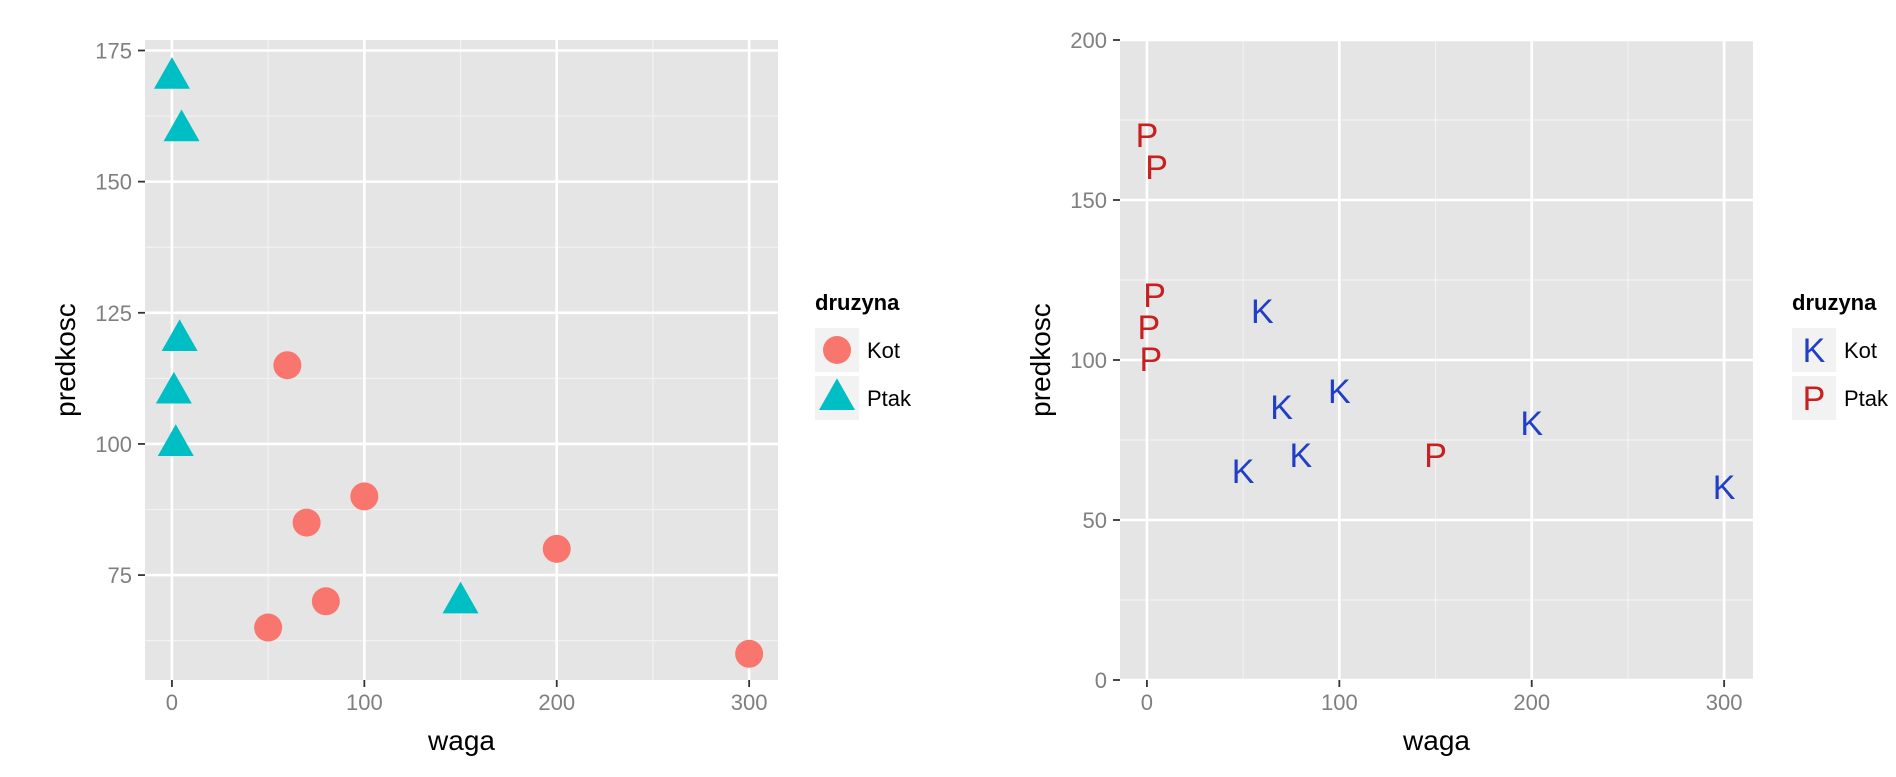 The width and height of the screenshot is (1896, 777). I want to click on legend-key-ptak: P, so click(1814, 399).